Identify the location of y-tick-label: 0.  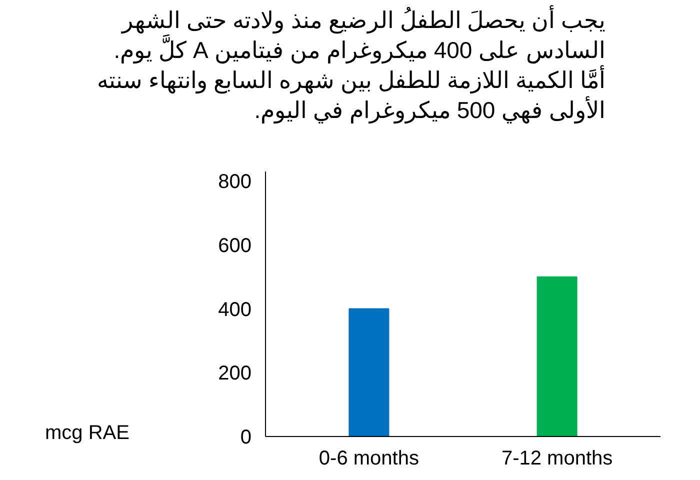
(246, 437).